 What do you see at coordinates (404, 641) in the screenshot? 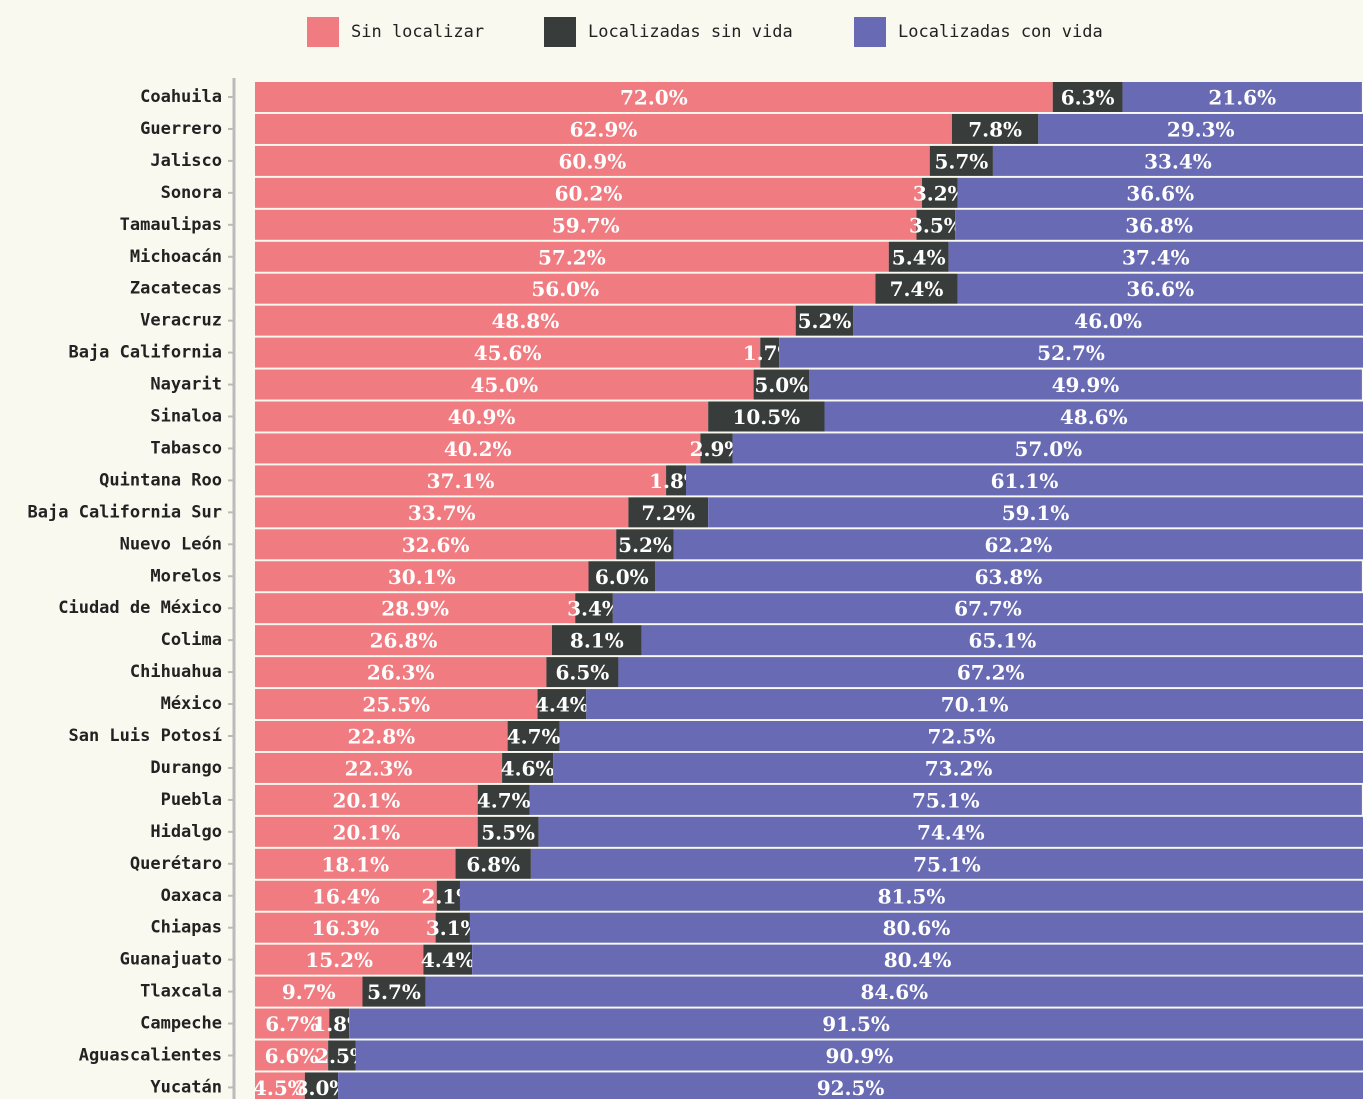
I see `value-label: 26.8%` at bounding box center [404, 641].